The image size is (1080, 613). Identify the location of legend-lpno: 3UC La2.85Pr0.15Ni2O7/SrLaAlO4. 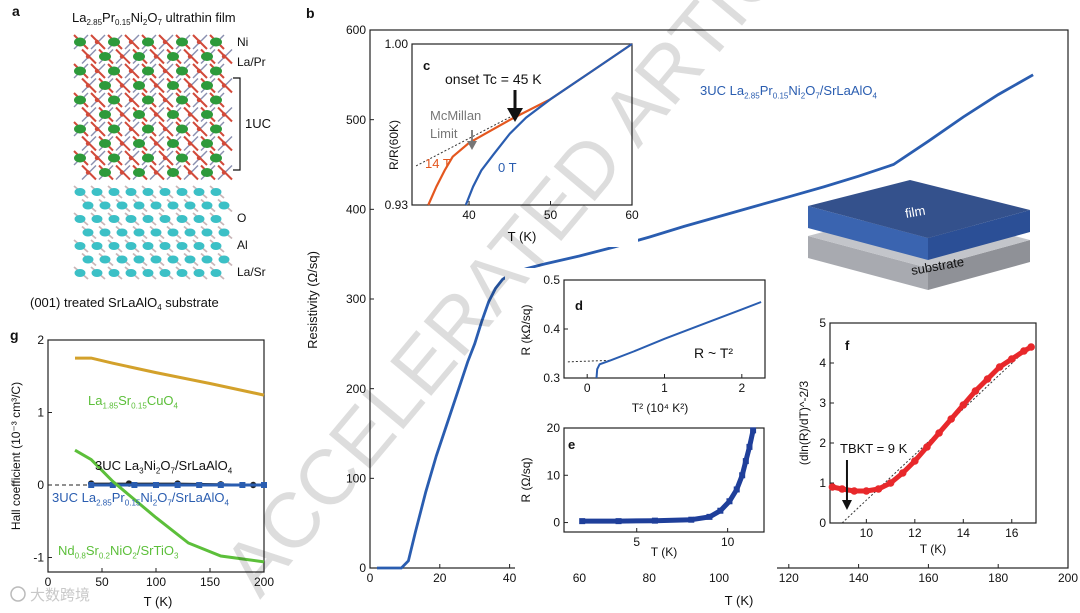
(141, 499).